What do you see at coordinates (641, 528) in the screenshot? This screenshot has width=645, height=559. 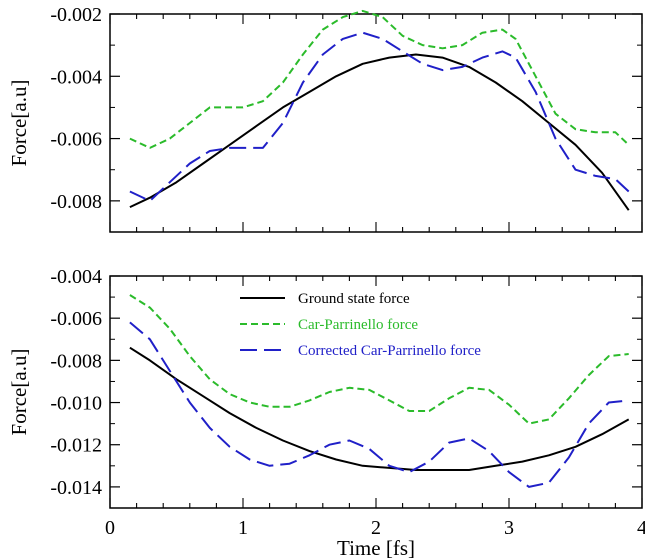 I see `x-tick-label: 4` at bounding box center [641, 528].